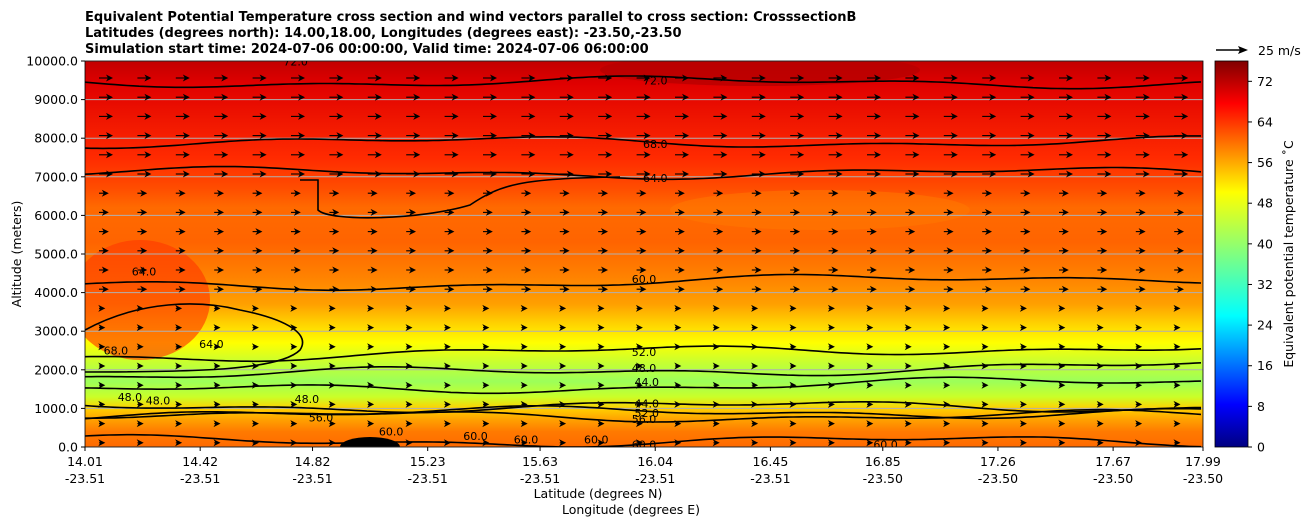 The width and height of the screenshot is (1308, 526). Describe the element at coordinates (194, 338) in the screenshot. I see `contour-line-64-bulge` at that location.